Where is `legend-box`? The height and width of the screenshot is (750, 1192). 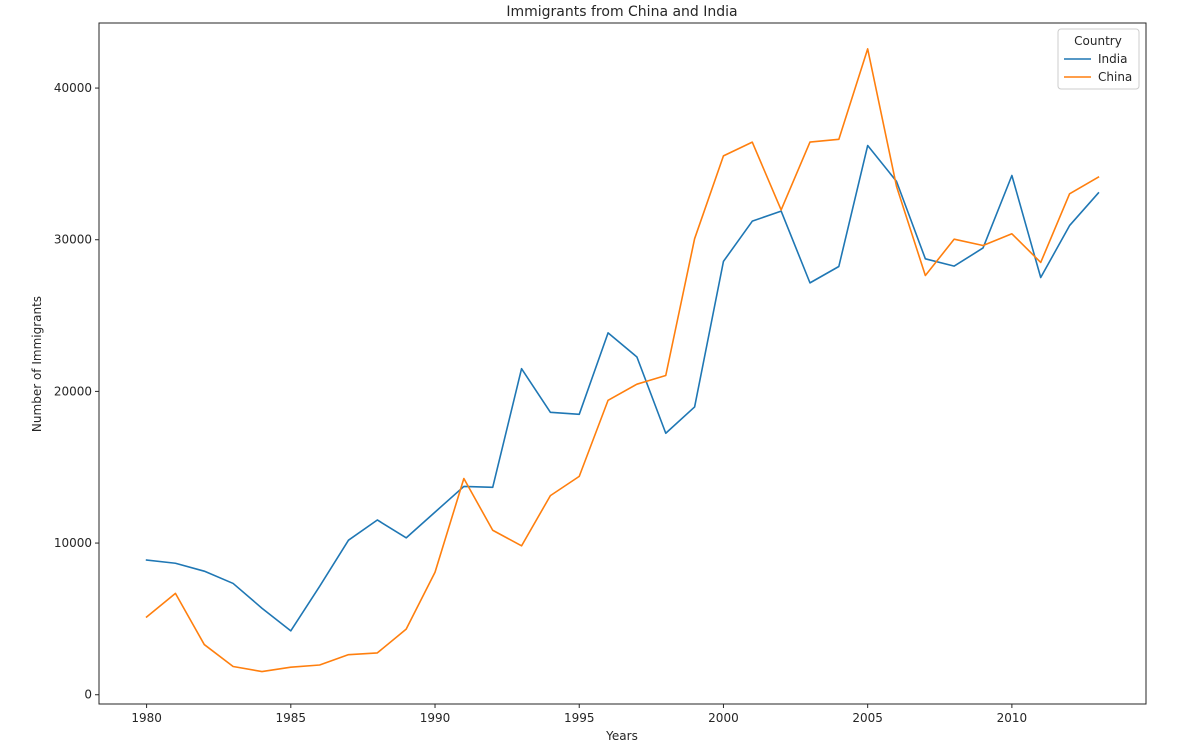
legend-box is located at coordinates (1098, 59).